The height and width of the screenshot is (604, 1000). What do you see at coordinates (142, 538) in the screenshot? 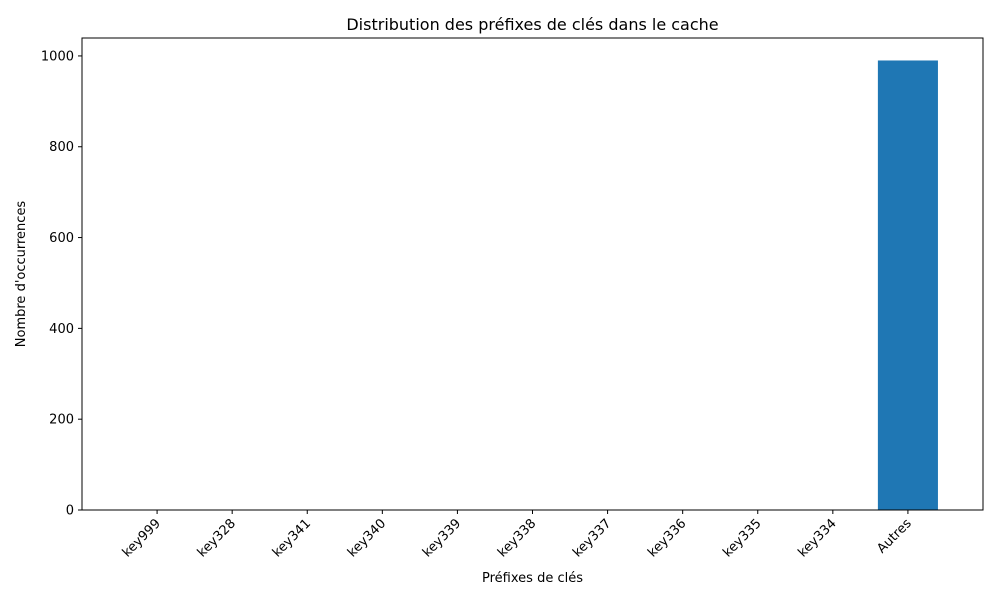
I see `x-tick-label: key999` at bounding box center [142, 538].